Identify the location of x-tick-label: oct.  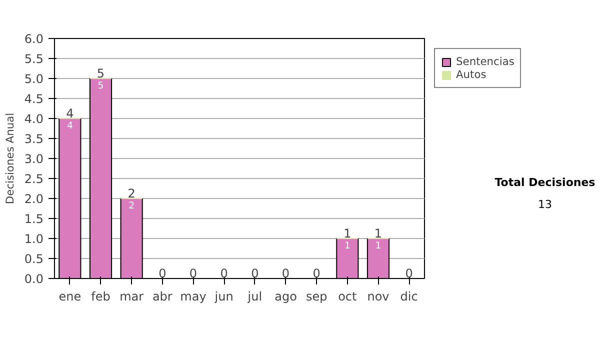
(348, 297).